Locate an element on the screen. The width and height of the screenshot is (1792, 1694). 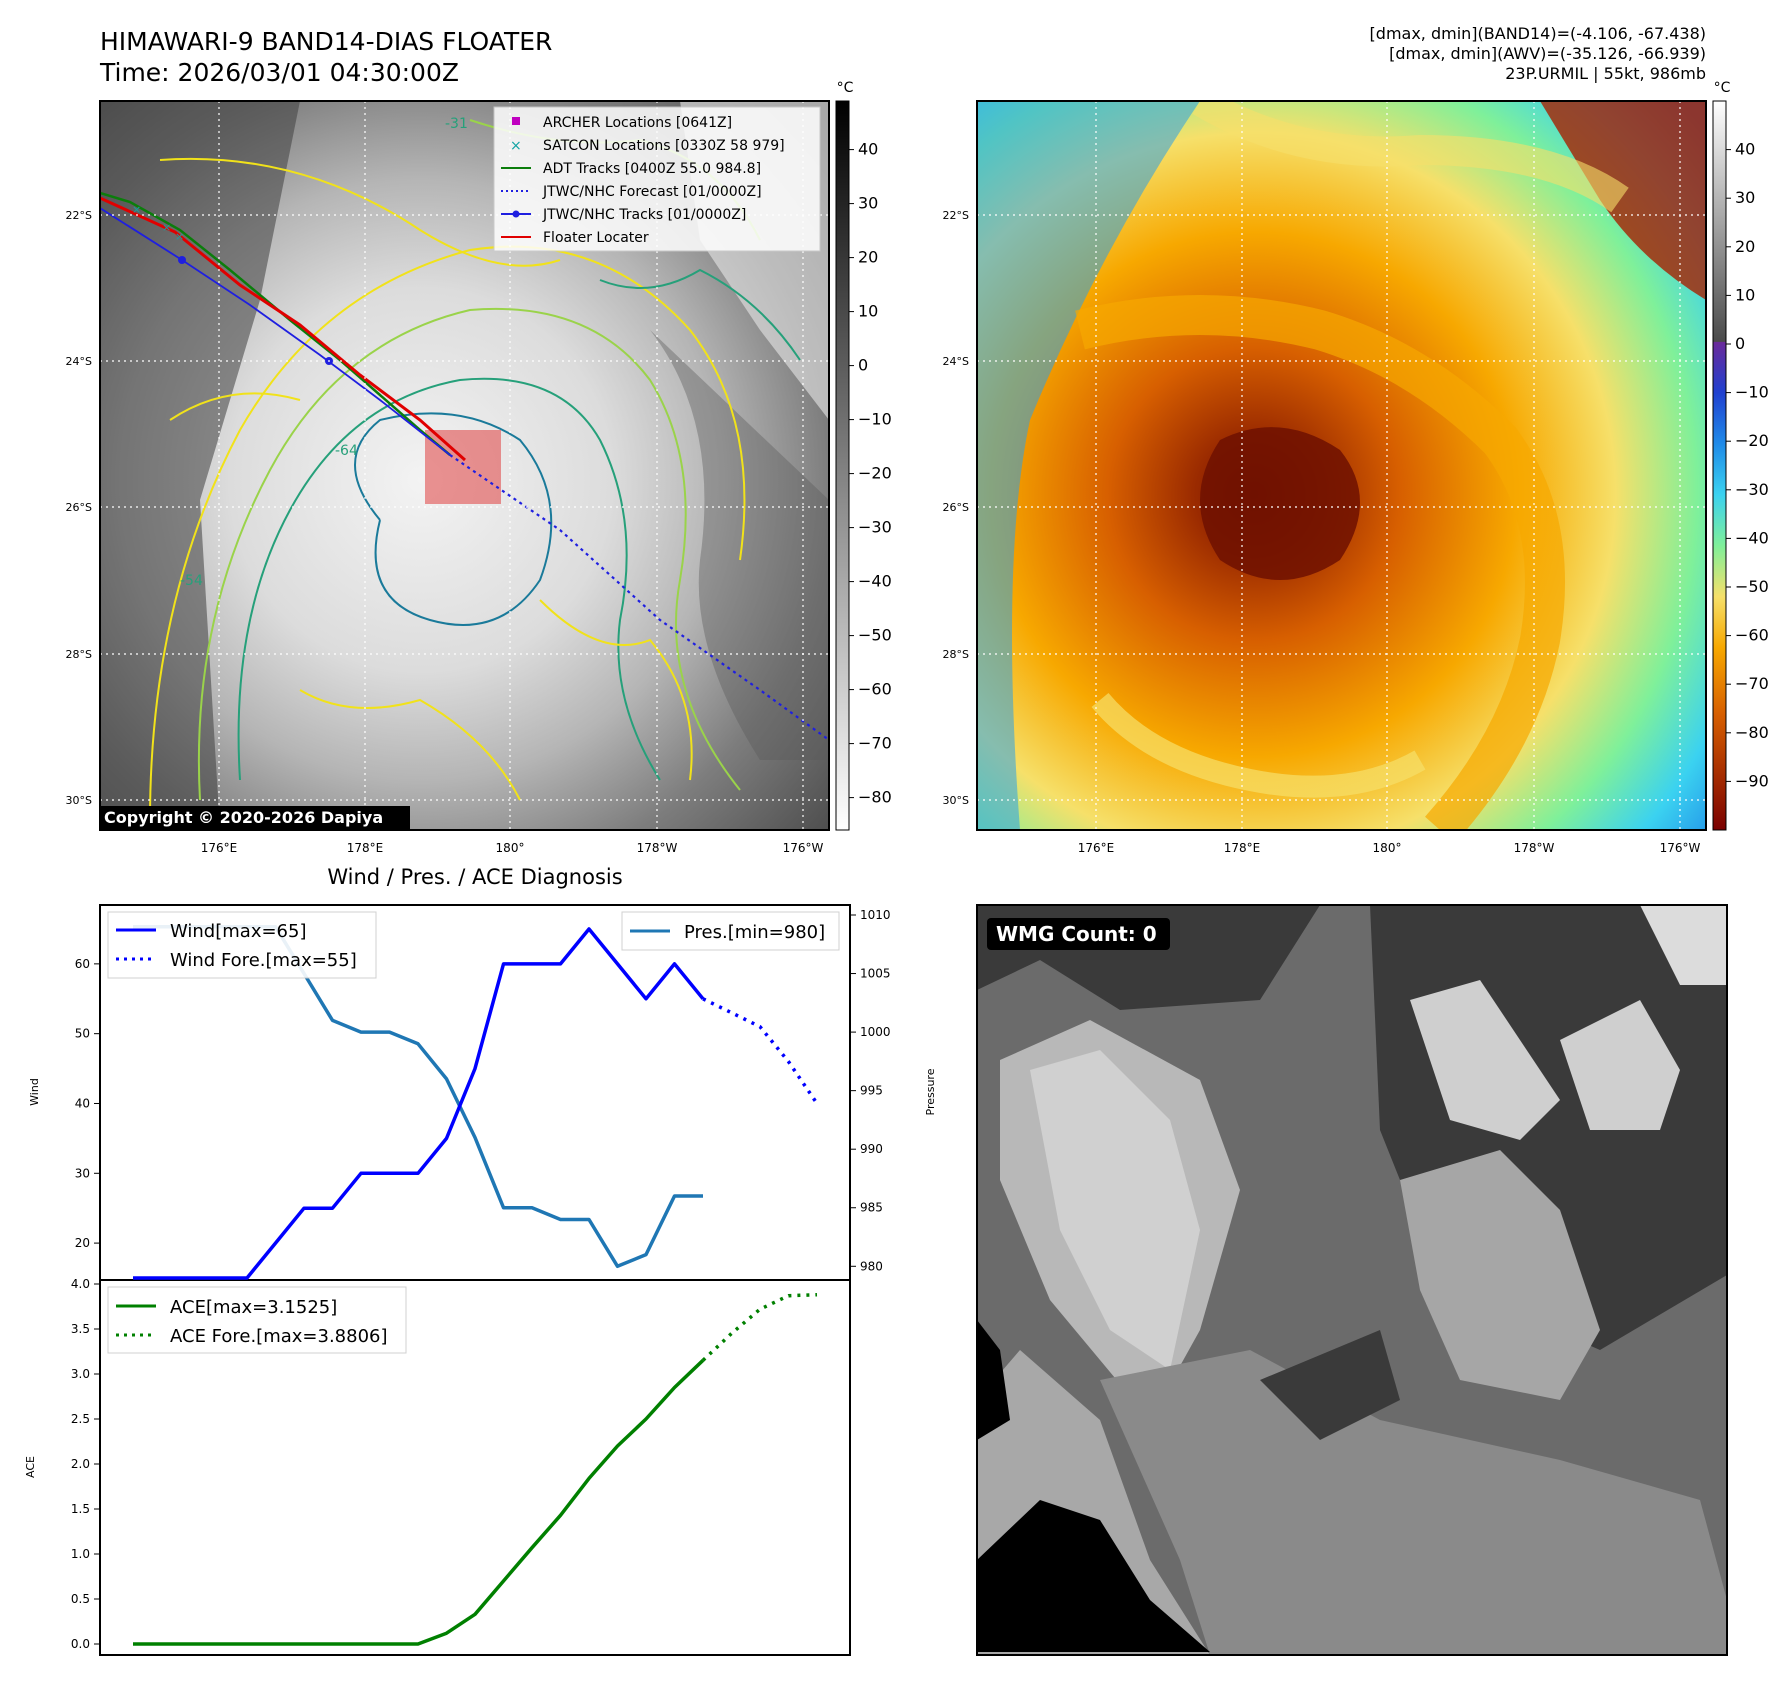
map2-lon-labels: 176°E 178°E 180° 178°W 176°W is located at coordinates (1389, 848).